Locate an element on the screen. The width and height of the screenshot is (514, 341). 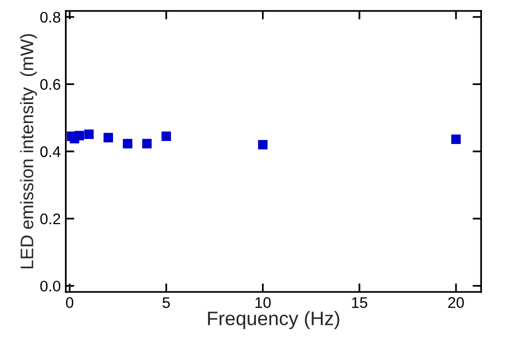
y-tick-label: 0.0 is located at coordinates (50, 286).